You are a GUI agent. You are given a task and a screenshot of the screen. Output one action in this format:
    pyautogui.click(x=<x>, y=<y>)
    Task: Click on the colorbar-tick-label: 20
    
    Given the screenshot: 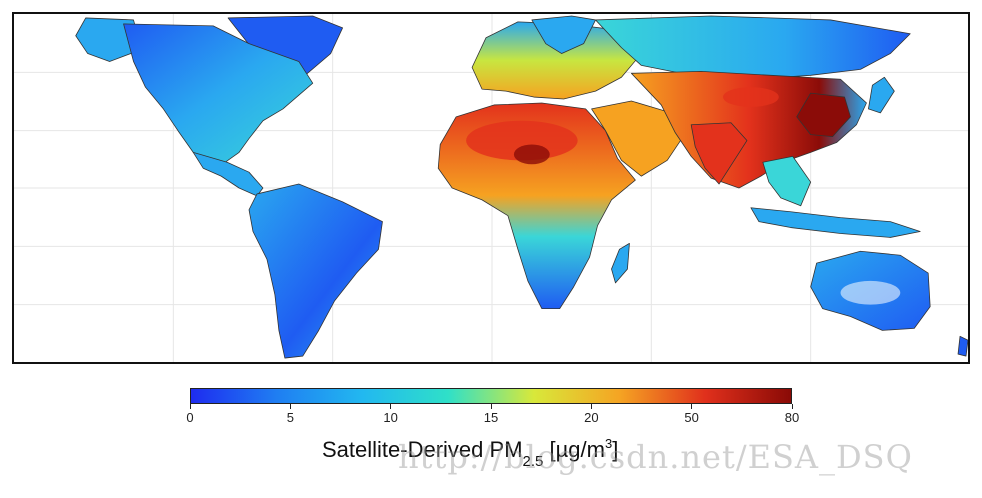 What is the action you would take?
    pyautogui.click(x=591, y=417)
    